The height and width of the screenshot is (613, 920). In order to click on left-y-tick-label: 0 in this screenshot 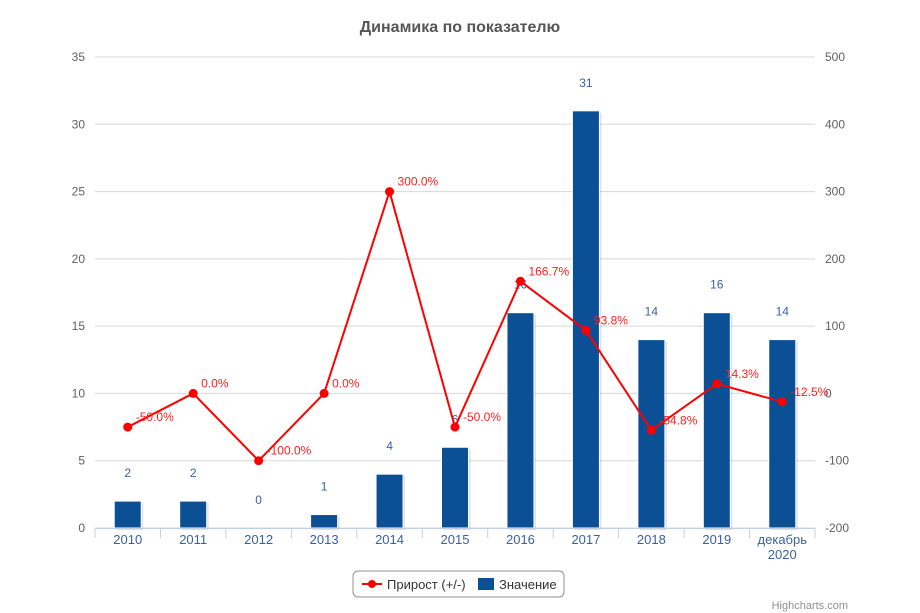, I will do `click(81, 528)`.